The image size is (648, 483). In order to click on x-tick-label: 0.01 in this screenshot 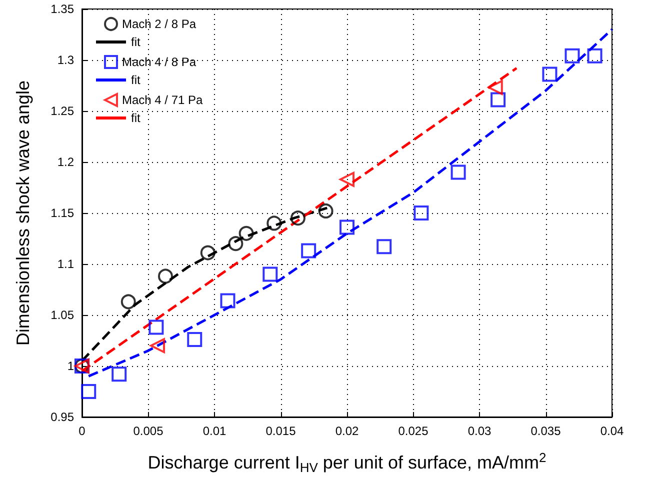, I will do `click(214, 431)`.